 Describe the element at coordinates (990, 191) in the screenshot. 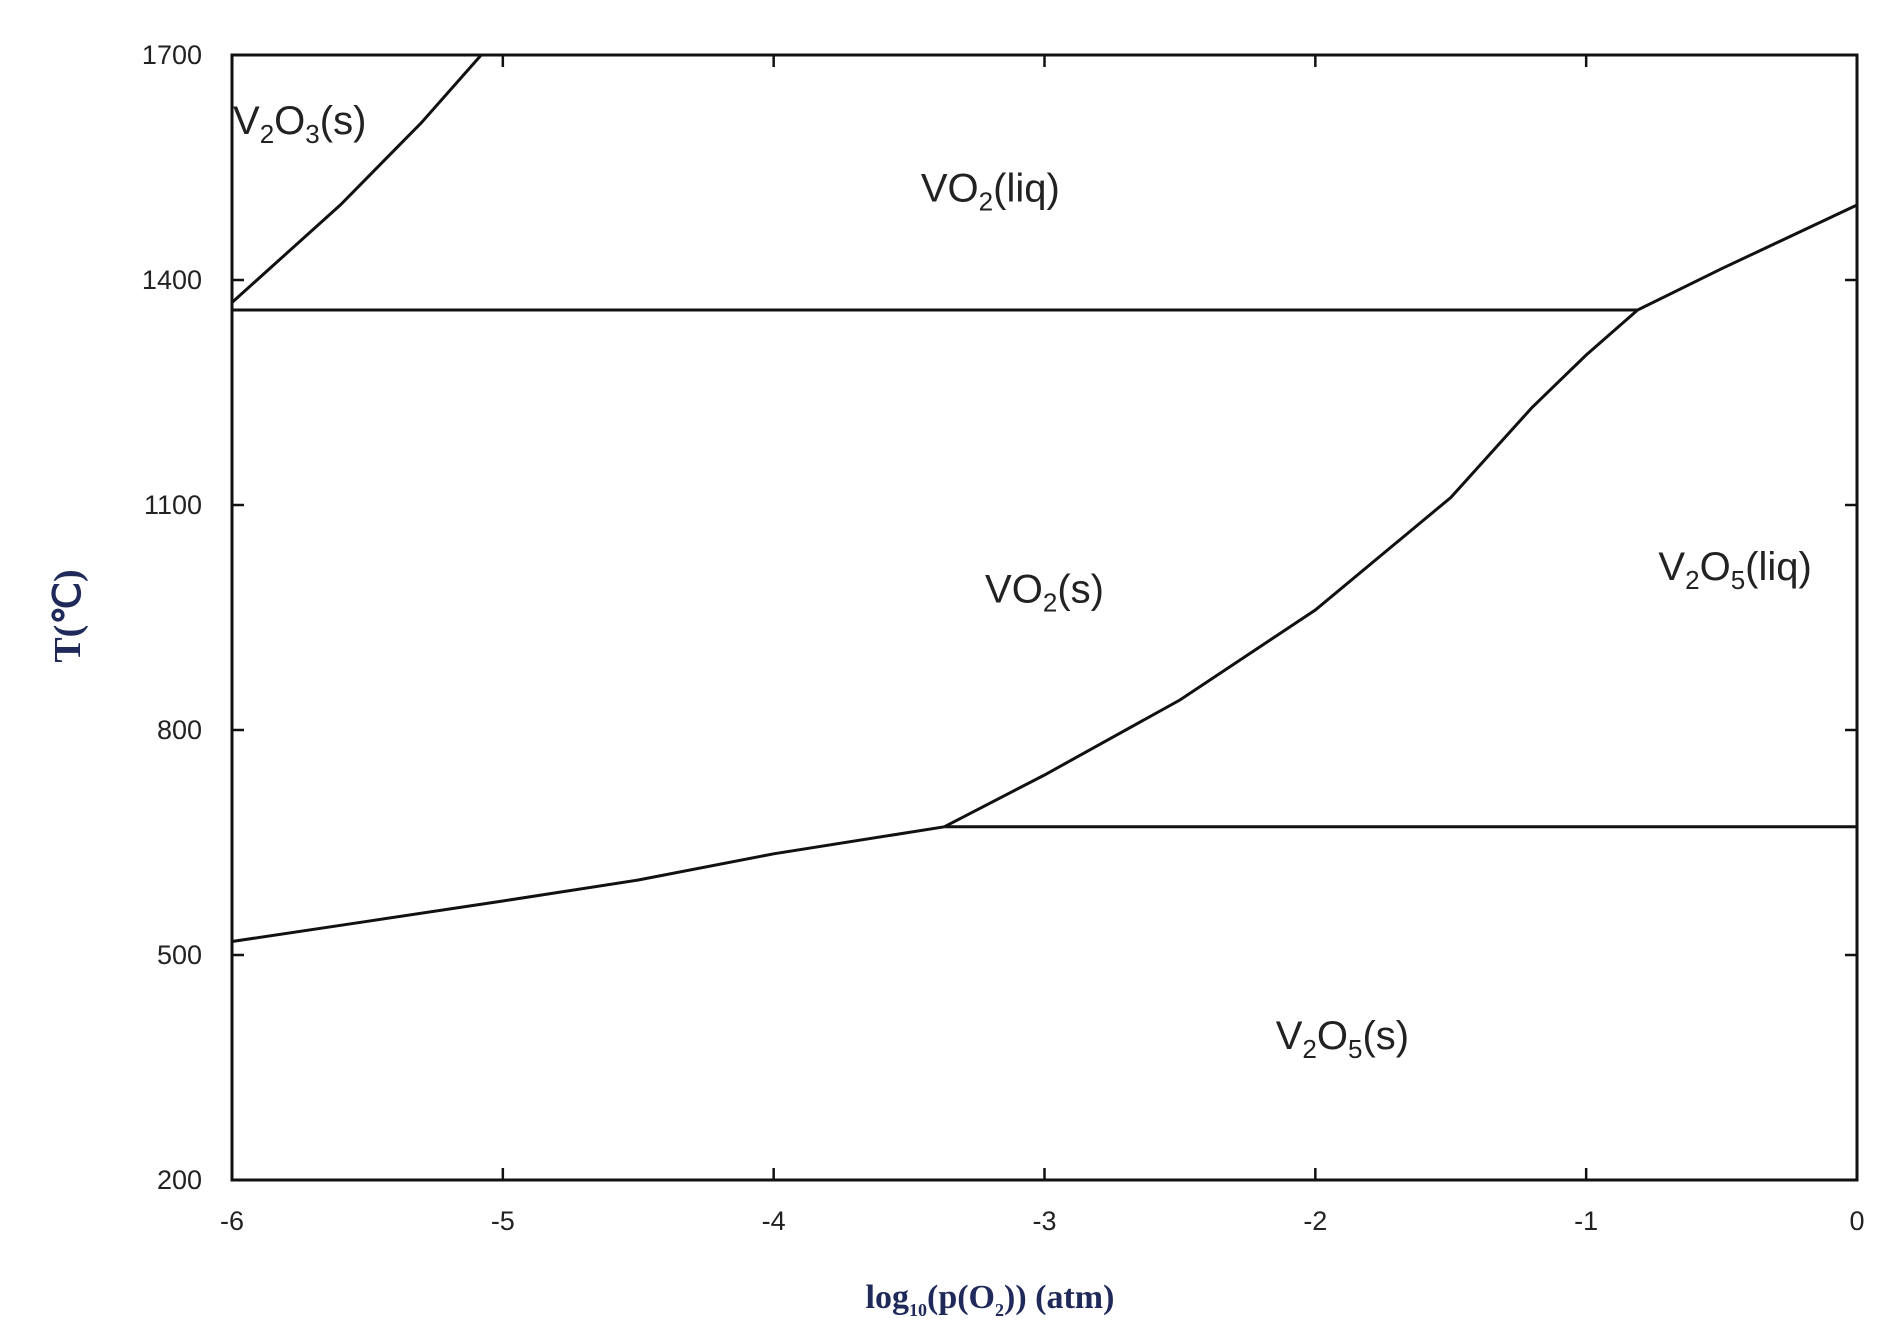

I see `phase-region-label: VO2(liq)` at that location.